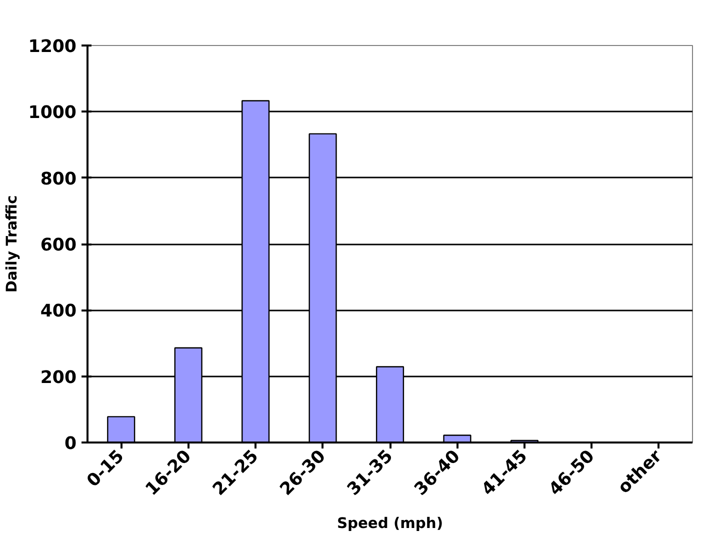  Describe the element at coordinates (70, 444) in the screenshot. I see `y-tick-label: 0` at that location.